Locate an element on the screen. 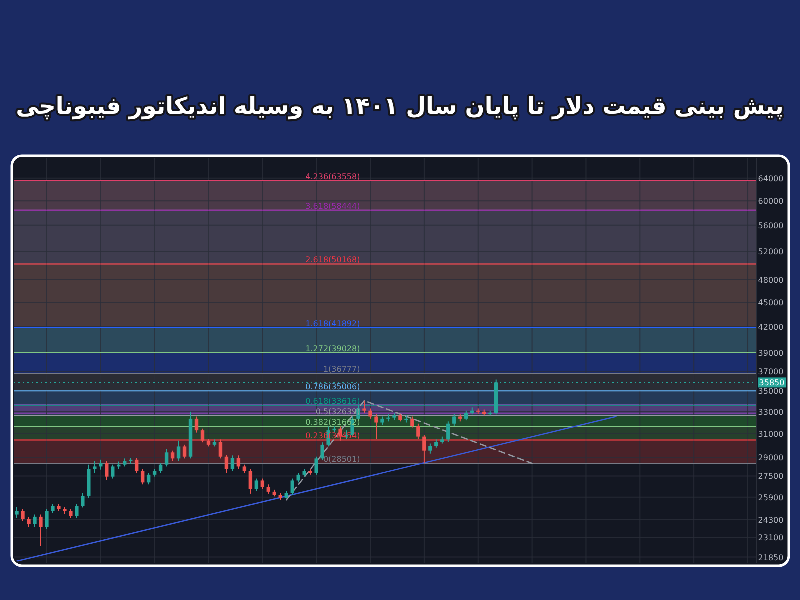  y-tick-label: 21850 is located at coordinates (771, 557).